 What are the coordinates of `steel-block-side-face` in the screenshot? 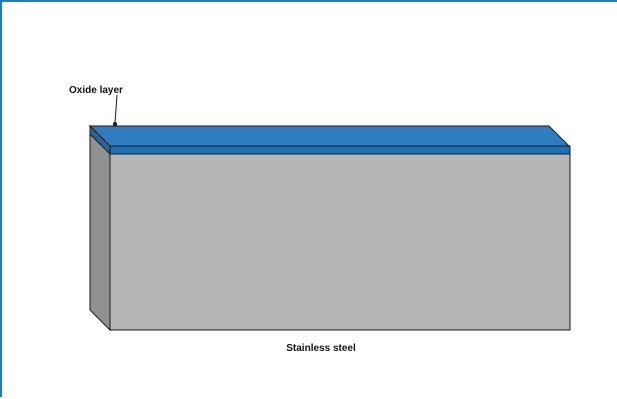 It's located at (100, 229).